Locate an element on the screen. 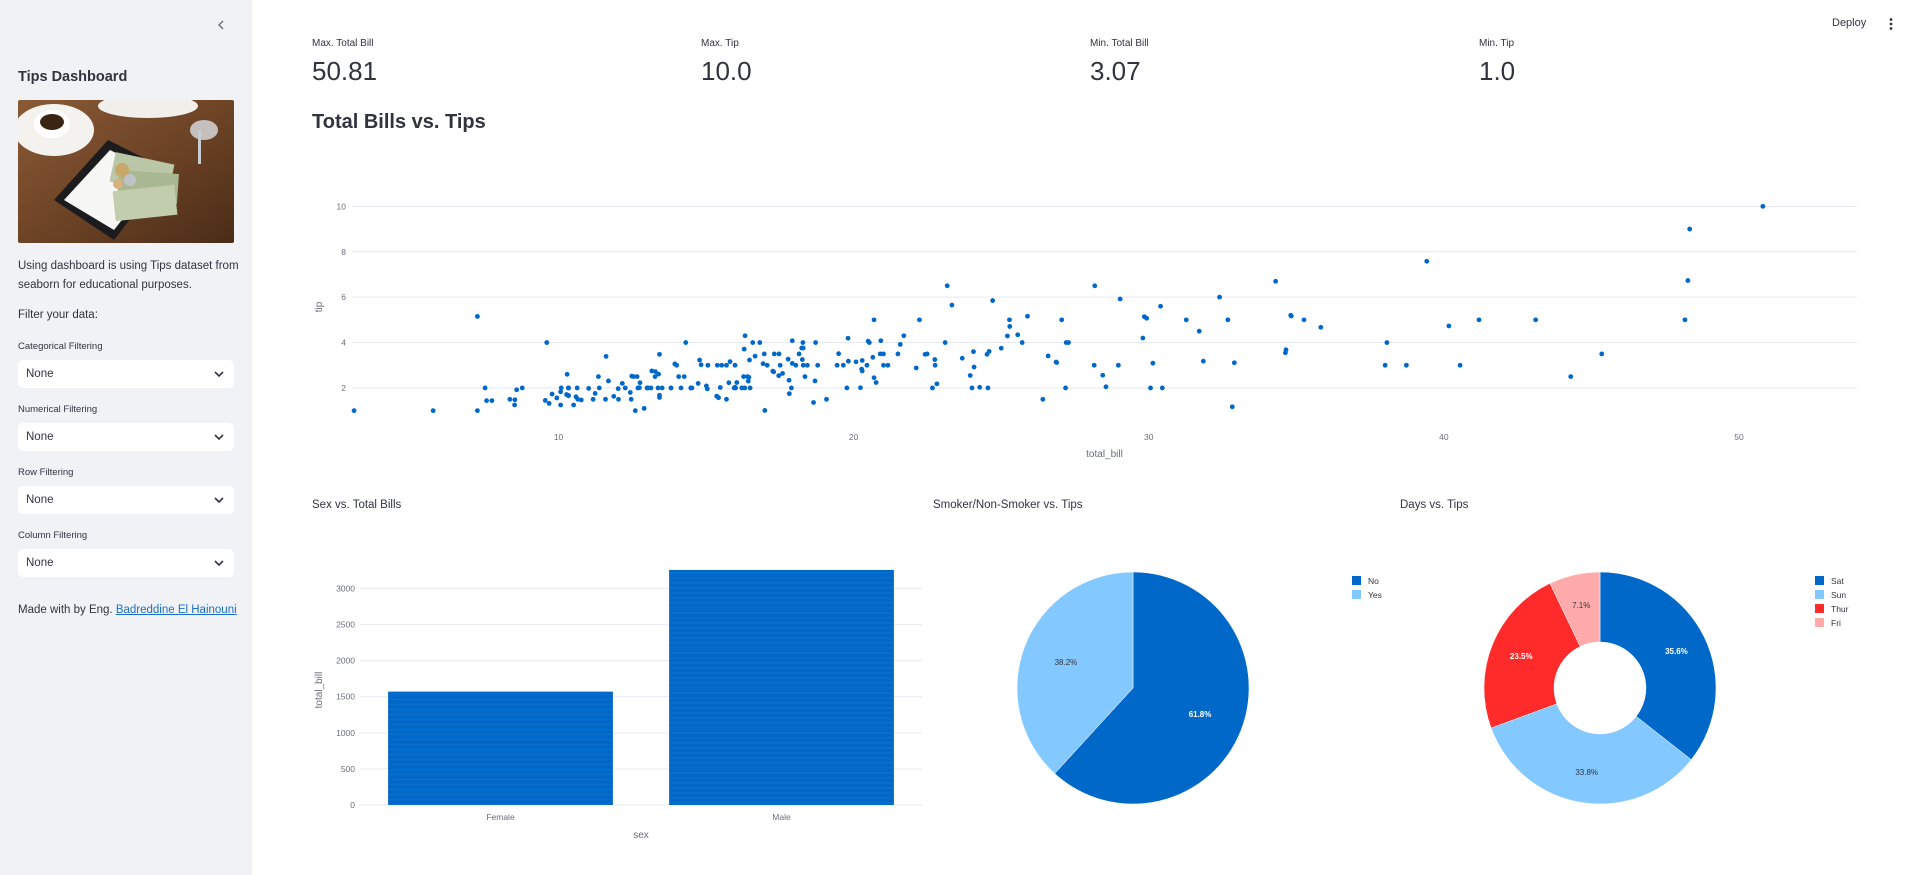 Image resolution: width=1913 pixels, height=875 pixels. bar-x-tick-label: Male is located at coordinates (781, 817).